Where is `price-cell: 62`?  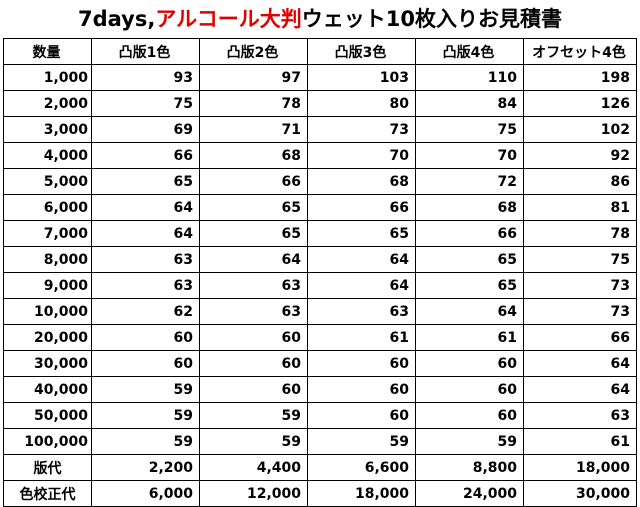
price-cell: 62 is located at coordinates (145, 311).